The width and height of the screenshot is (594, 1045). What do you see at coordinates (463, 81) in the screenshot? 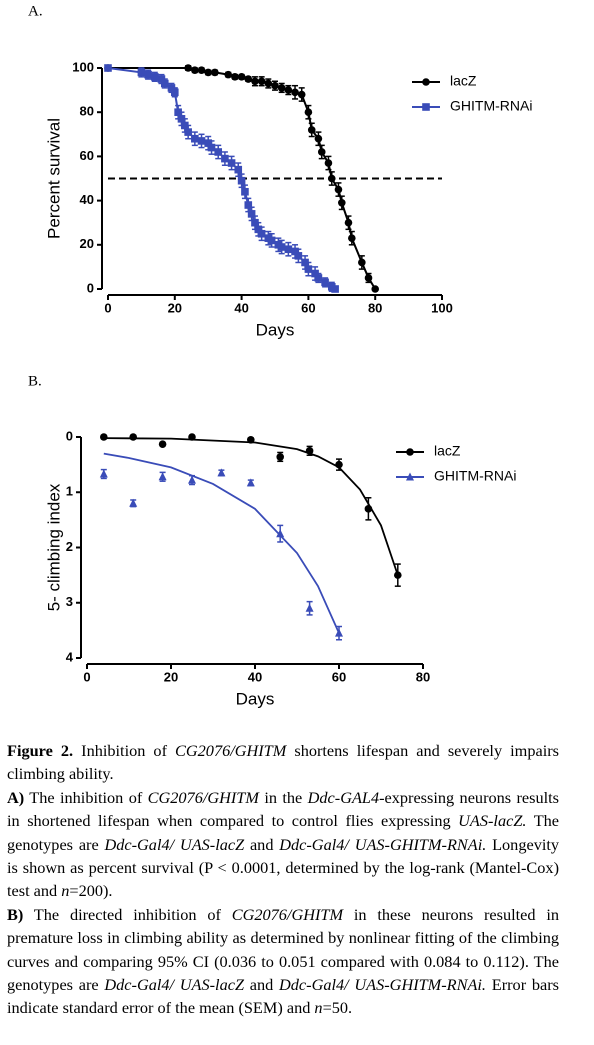
I see `legend-label: lacZ` at bounding box center [463, 81].